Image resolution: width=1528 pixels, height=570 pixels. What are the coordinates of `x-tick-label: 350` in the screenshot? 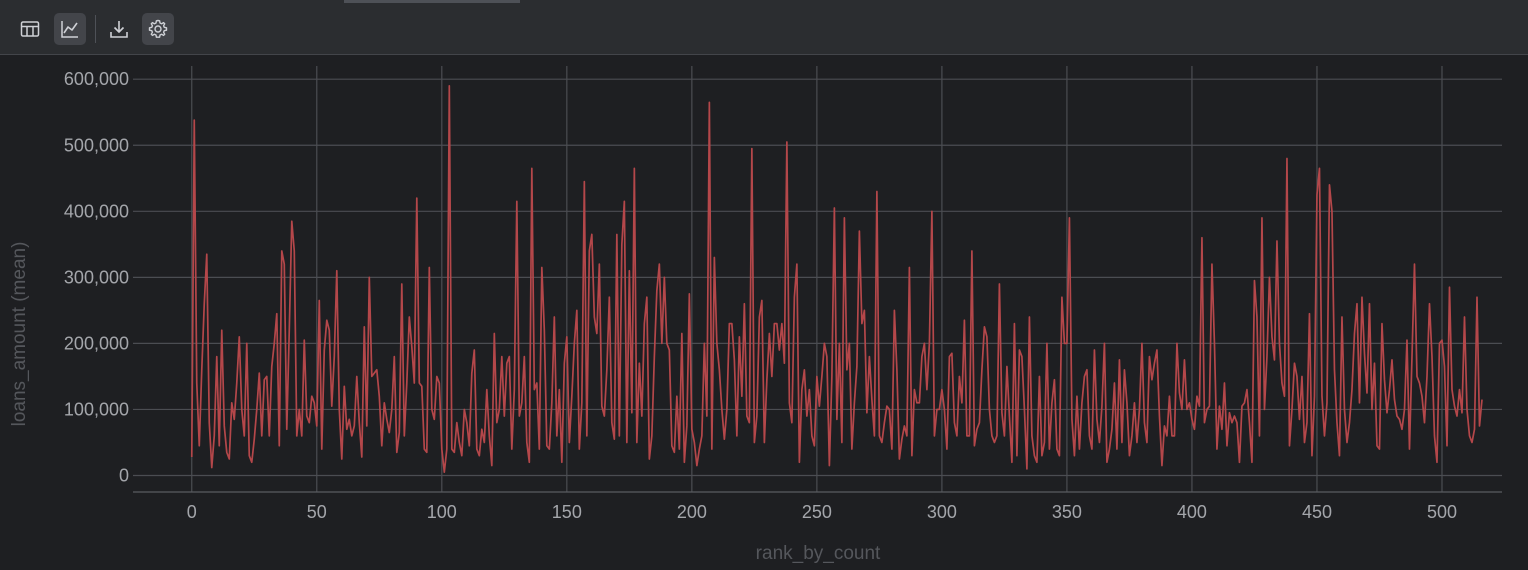 It's located at (1067, 512).